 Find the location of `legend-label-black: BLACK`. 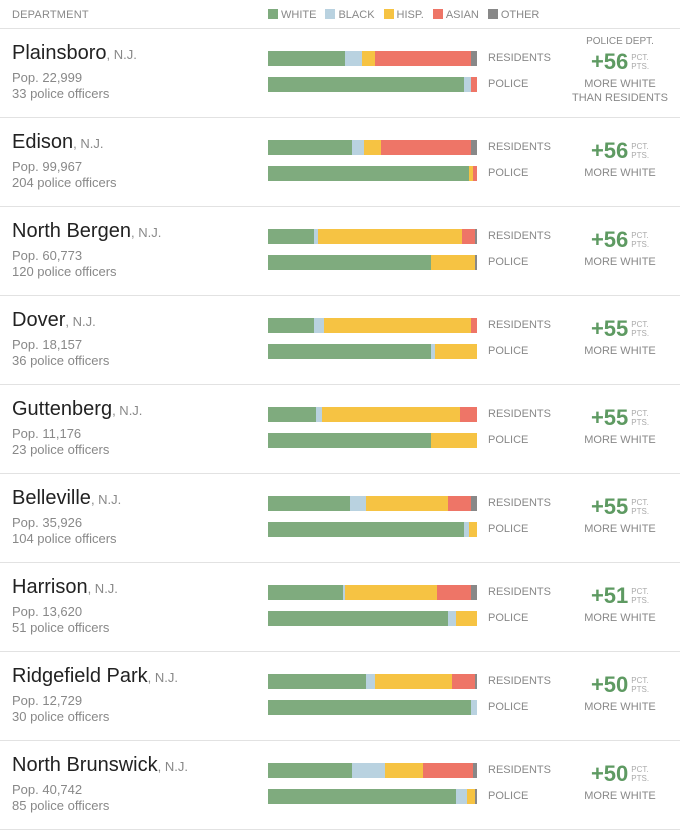

legend-label-black: BLACK is located at coordinates (356, 15).